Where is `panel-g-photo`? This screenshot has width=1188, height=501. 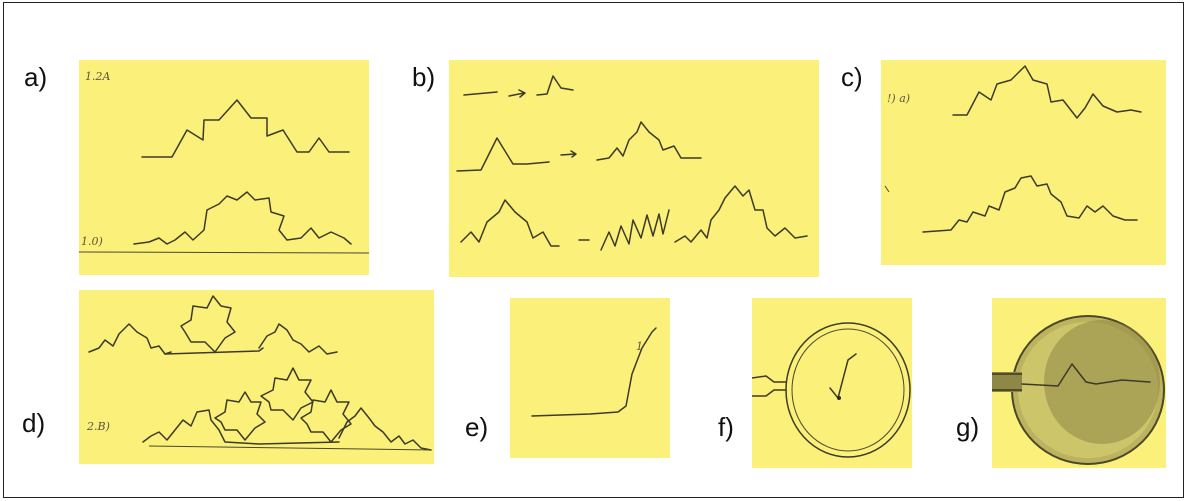
panel-g-photo is located at coordinates (1079, 383).